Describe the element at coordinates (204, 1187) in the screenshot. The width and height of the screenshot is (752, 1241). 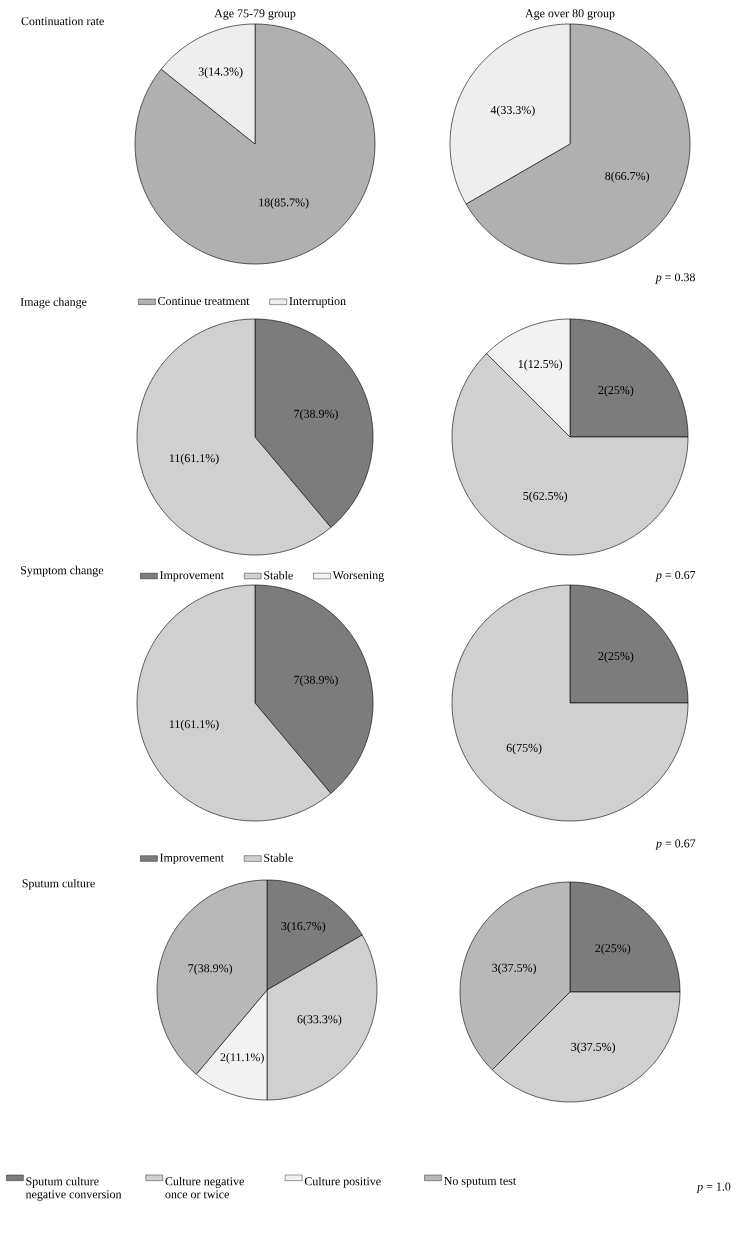
I see `legend-label: Culture negative once or twice` at that location.